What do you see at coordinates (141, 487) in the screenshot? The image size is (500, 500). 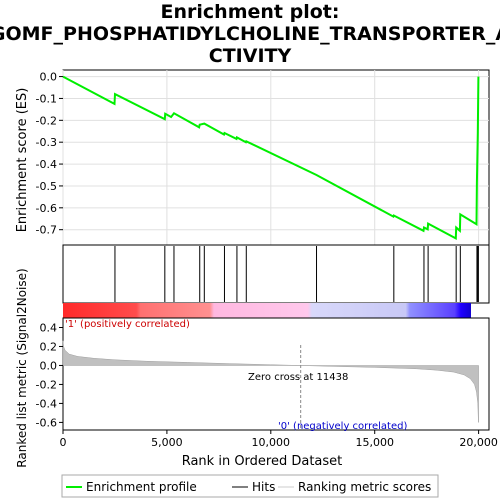 I see `legend-es-label: Enrichment profile` at bounding box center [141, 487].